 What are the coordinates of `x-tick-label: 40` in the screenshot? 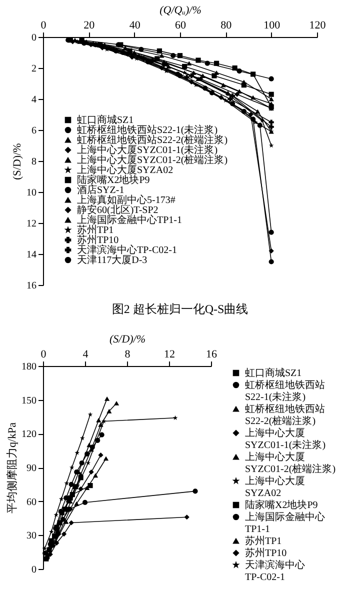 It's located at (135, 26).